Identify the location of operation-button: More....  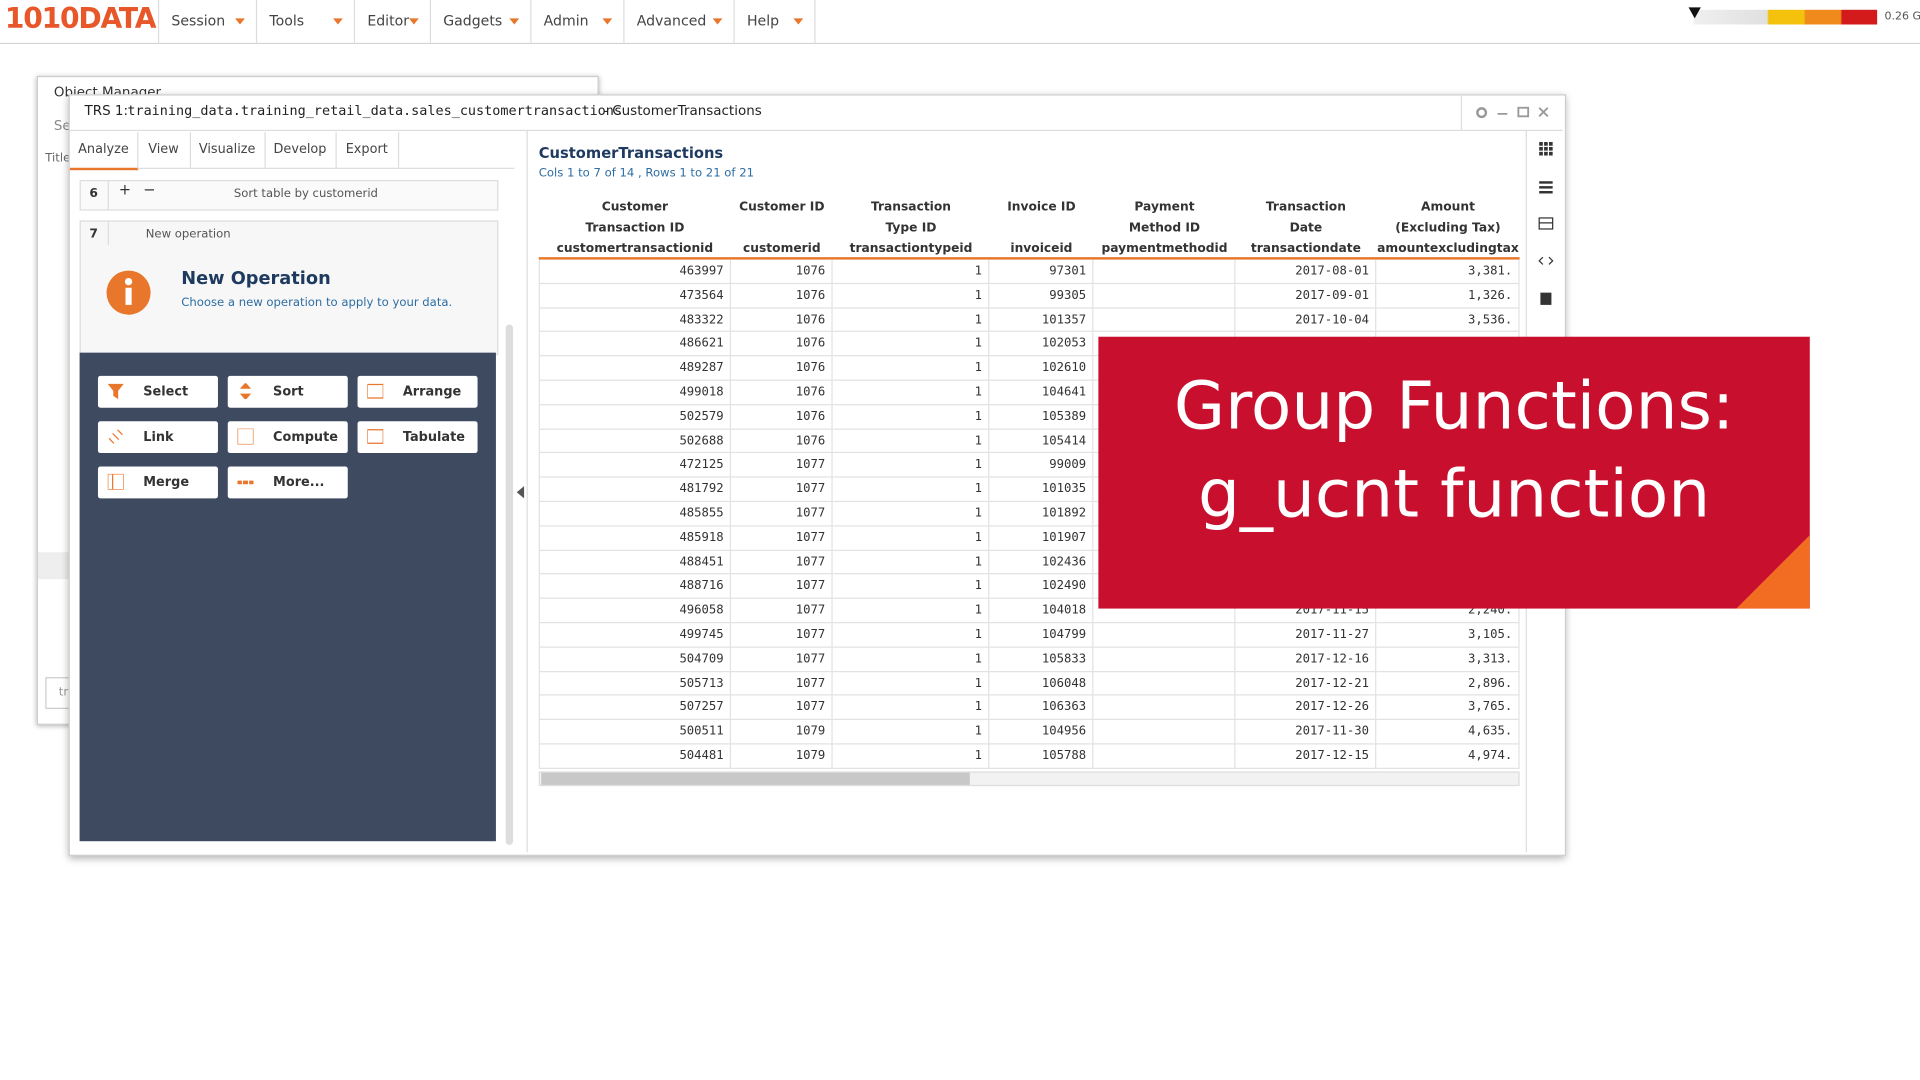
(287, 482).